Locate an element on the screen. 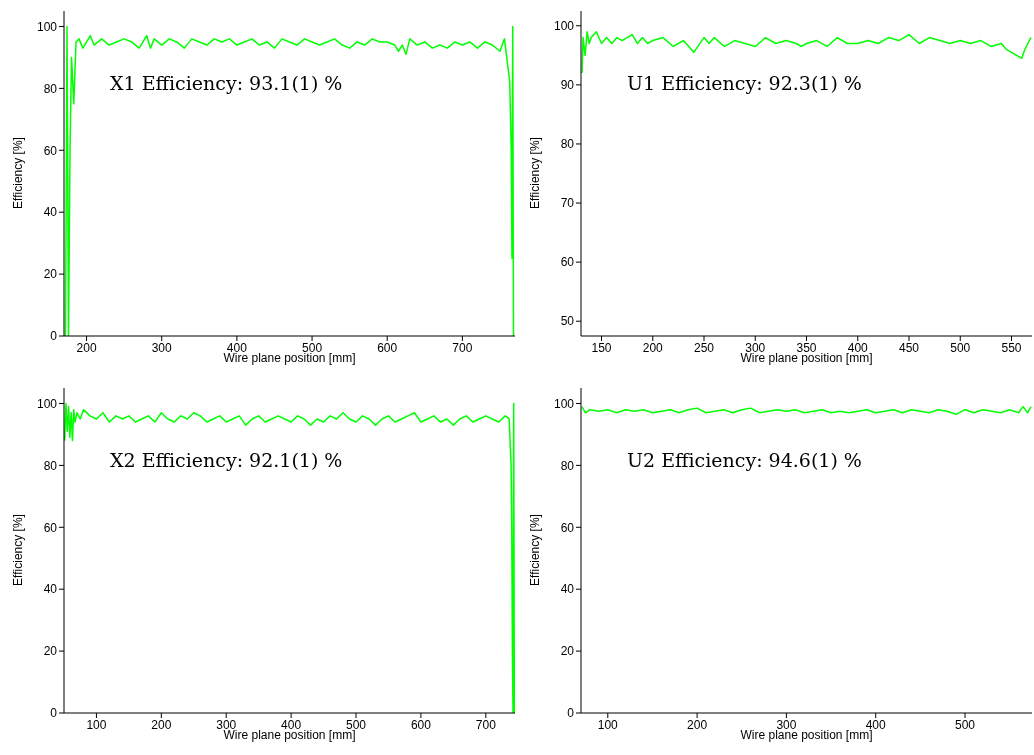 The height and width of the screenshot is (755, 1034). annotation: U2 Efficiency: 94.6(1) % is located at coordinates (744, 460).